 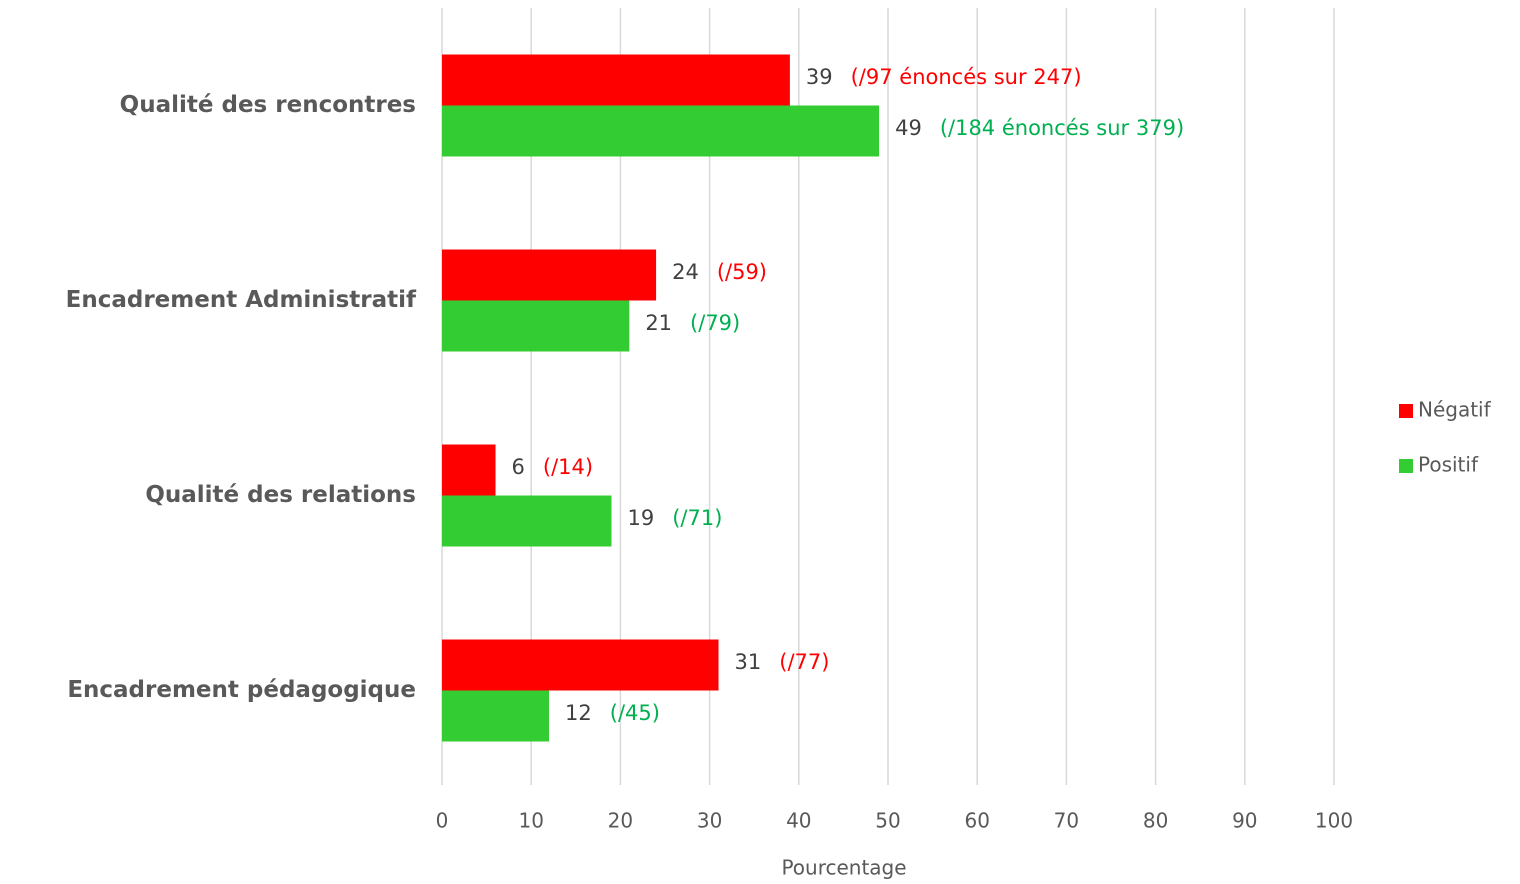 What do you see at coordinates (530, 821) in the screenshot?
I see `x-tick-label: 10` at bounding box center [530, 821].